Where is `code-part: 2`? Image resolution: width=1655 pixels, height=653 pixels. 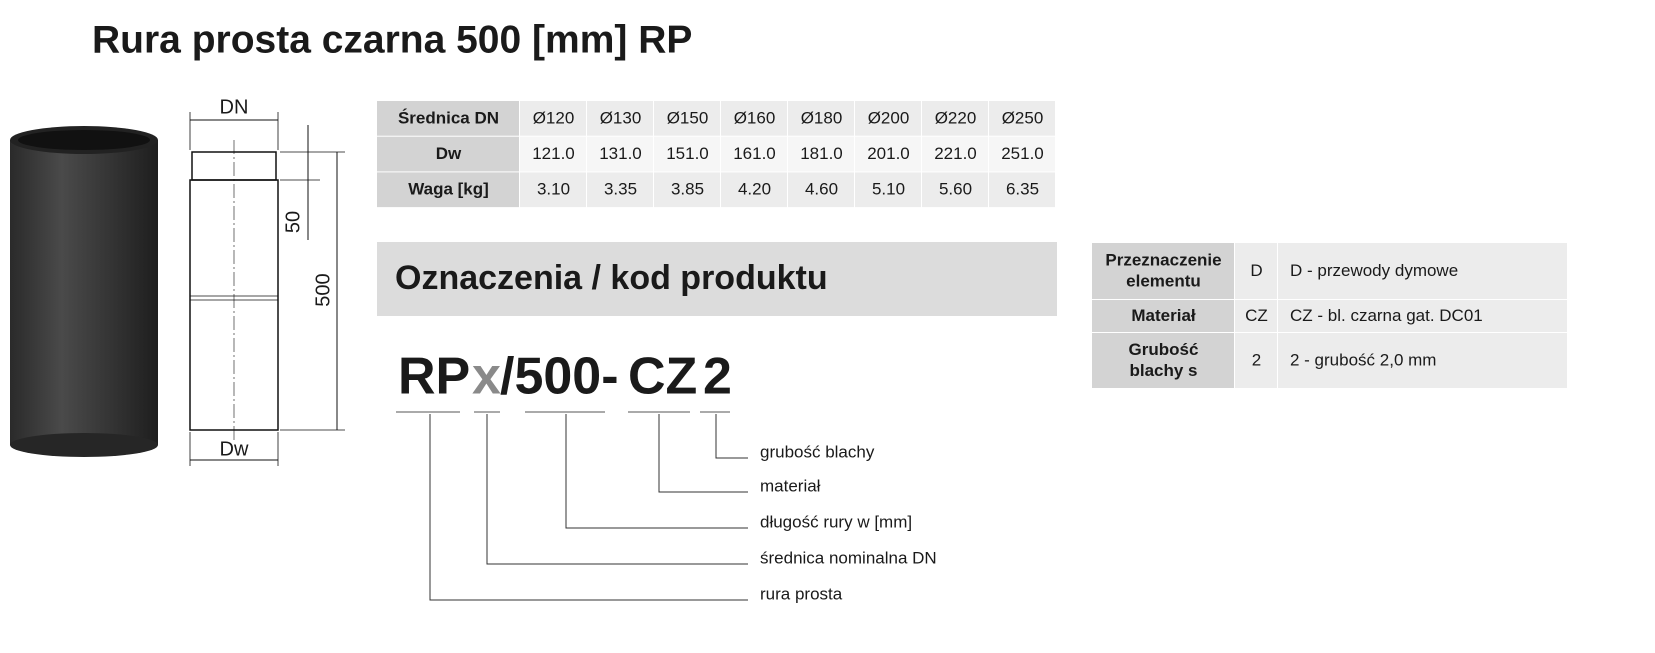
code-part: 2 is located at coordinates (717, 377).